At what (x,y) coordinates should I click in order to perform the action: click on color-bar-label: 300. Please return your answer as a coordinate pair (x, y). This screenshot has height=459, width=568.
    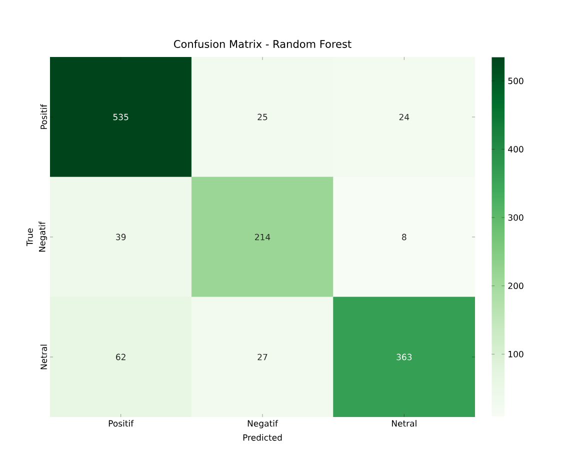
    Looking at the image, I should click on (516, 217).